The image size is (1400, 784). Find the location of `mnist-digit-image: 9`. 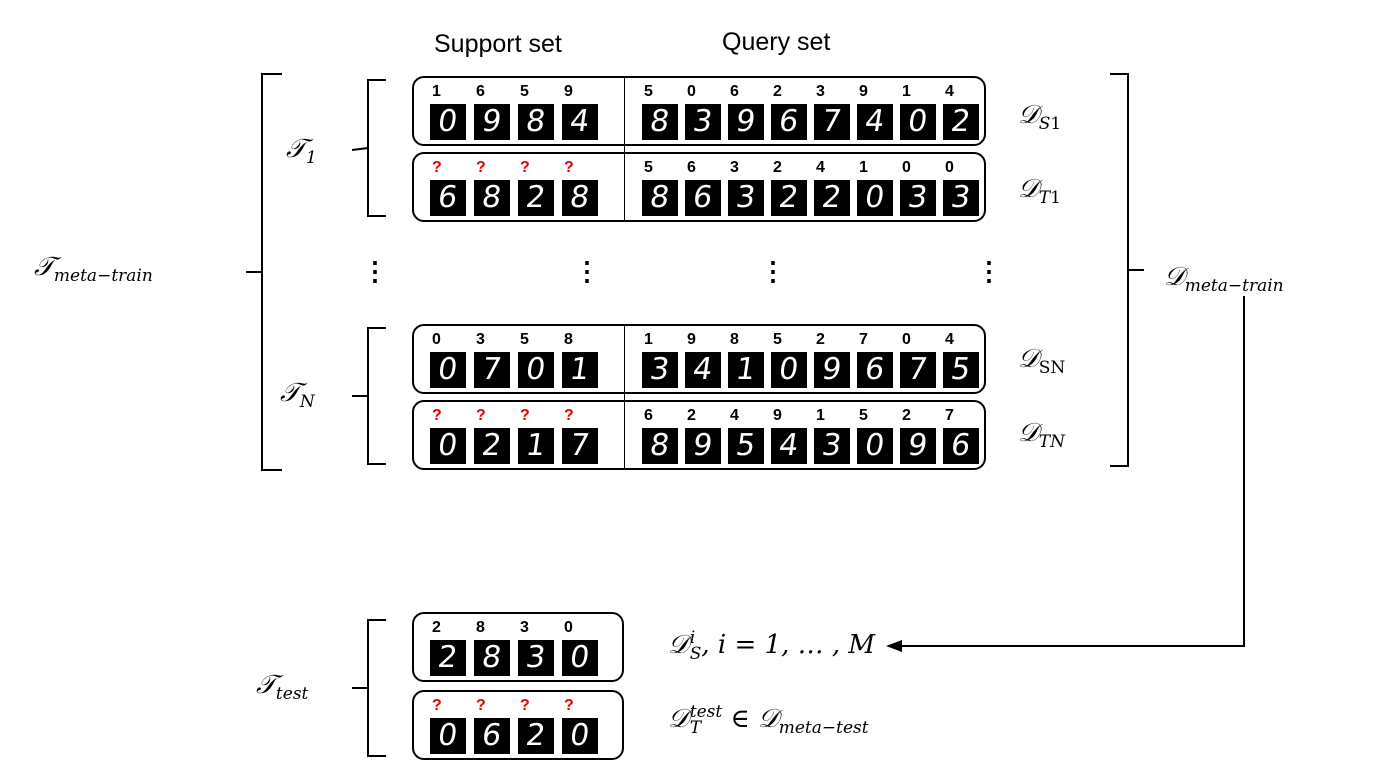

mnist-digit-image: 9 is located at coordinates (492, 122).